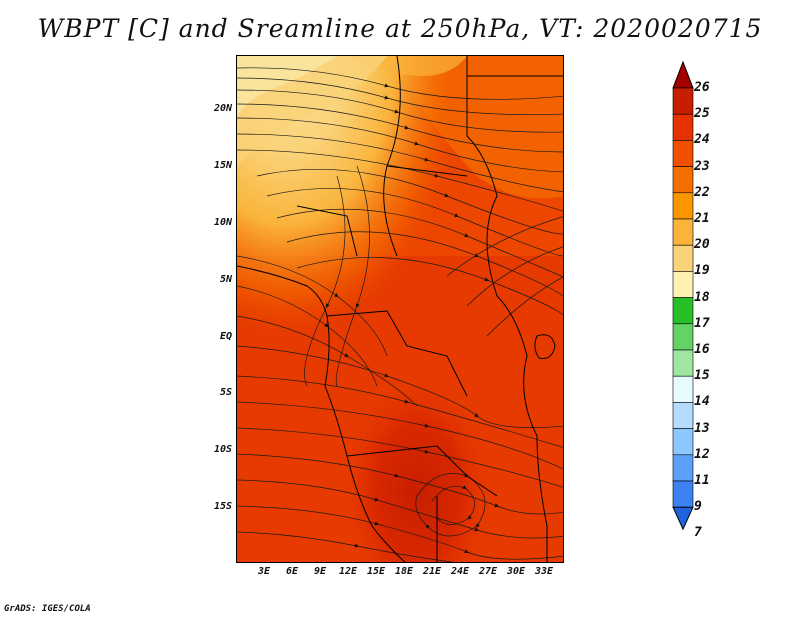 The height and width of the screenshot is (618, 800). Describe the element at coordinates (702, 428) in the screenshot. I see `colorbar-label: 13` at that location.